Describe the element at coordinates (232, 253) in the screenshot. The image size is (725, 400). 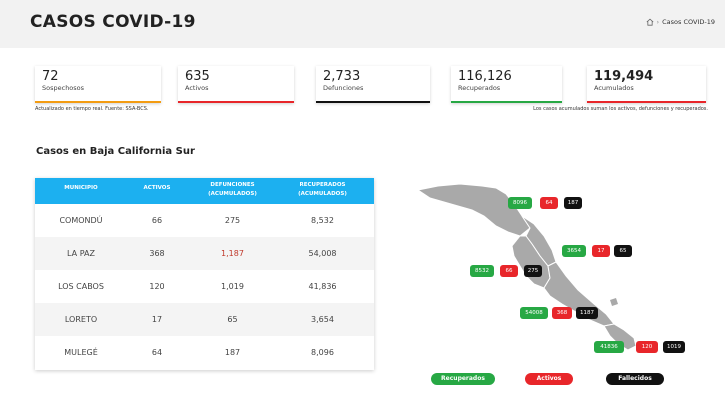
I see `cell-defunciones: 1,187` at that location.